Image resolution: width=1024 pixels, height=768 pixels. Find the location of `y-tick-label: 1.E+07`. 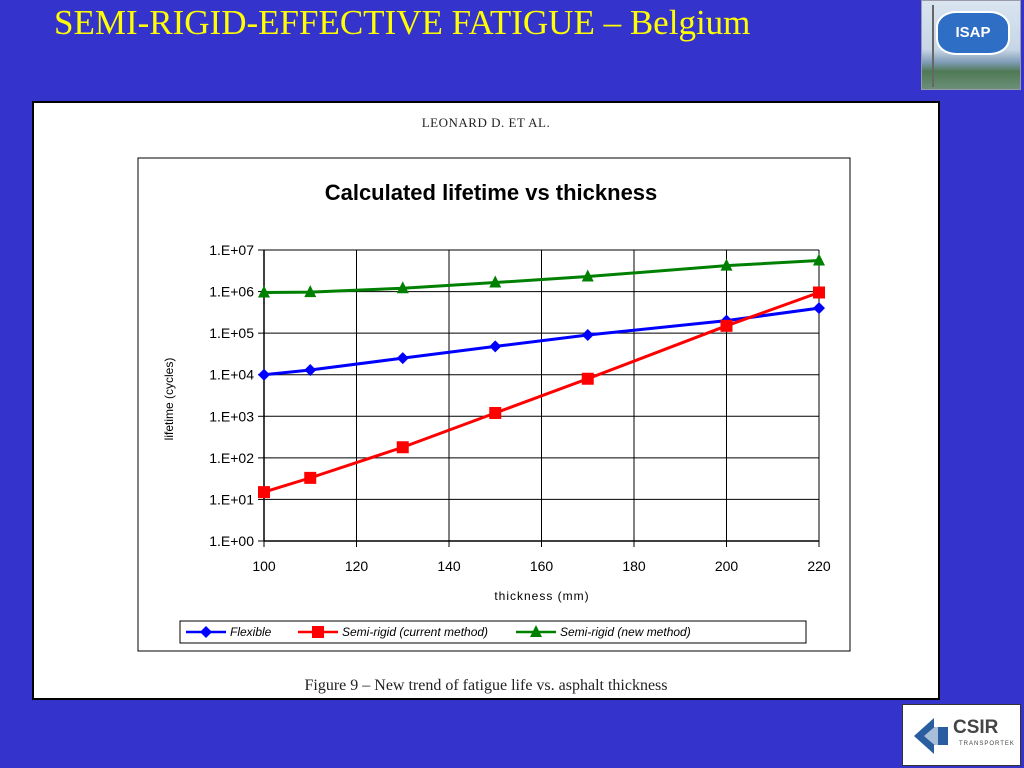

y-tick-label: 1.E+07 is located at coordinates (231, 250).